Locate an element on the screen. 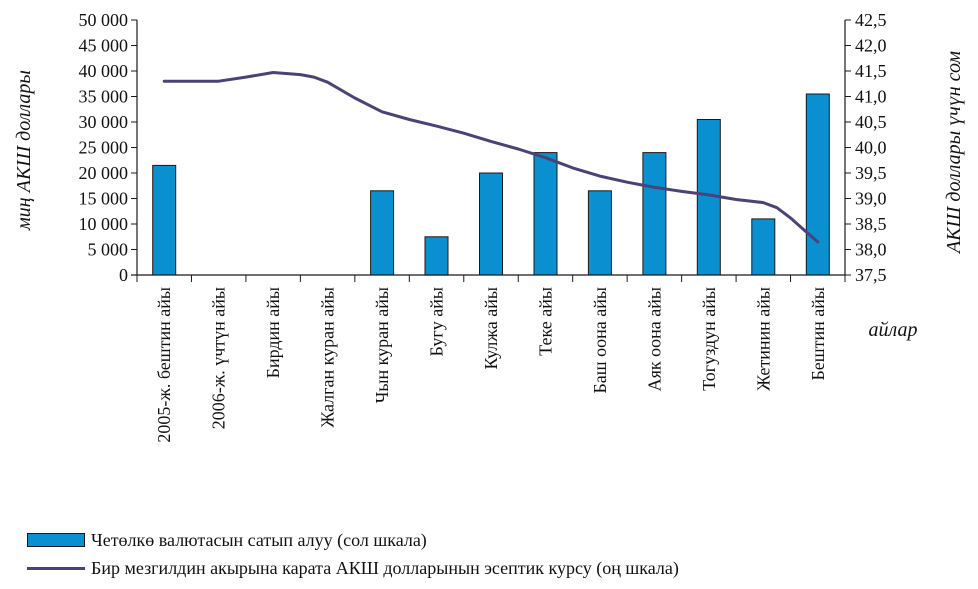 The width and height of the screenshot is (978, 589). y-left-tick-label: 50 000 is located at coordinates (104, 20).